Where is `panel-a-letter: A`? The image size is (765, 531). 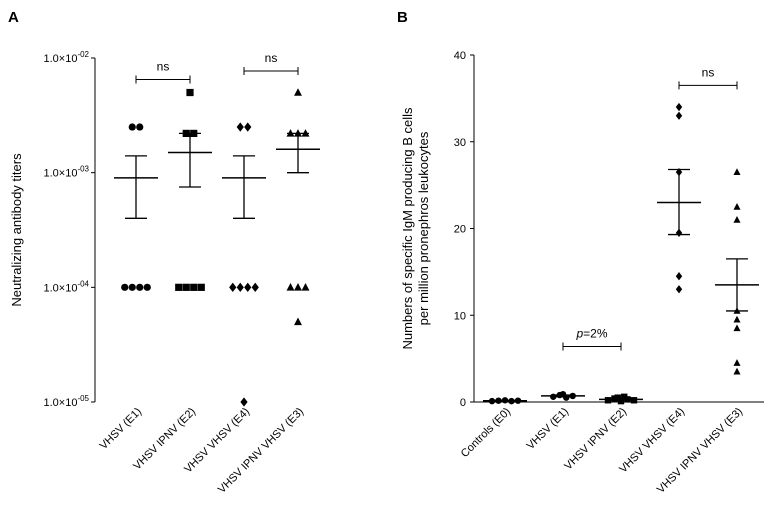
panel-a-letter: A is located at coordinates (13, 17).